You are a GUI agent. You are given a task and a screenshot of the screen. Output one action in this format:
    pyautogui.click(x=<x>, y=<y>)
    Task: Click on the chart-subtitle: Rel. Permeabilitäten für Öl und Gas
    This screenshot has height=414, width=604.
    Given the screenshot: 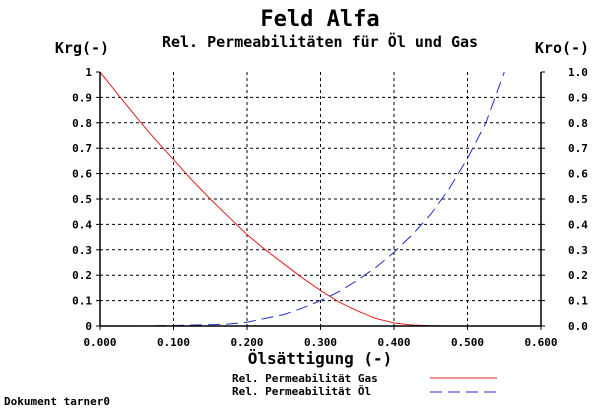 What is the action you would take?
    pyautogui.click(x=320, y=41)
    